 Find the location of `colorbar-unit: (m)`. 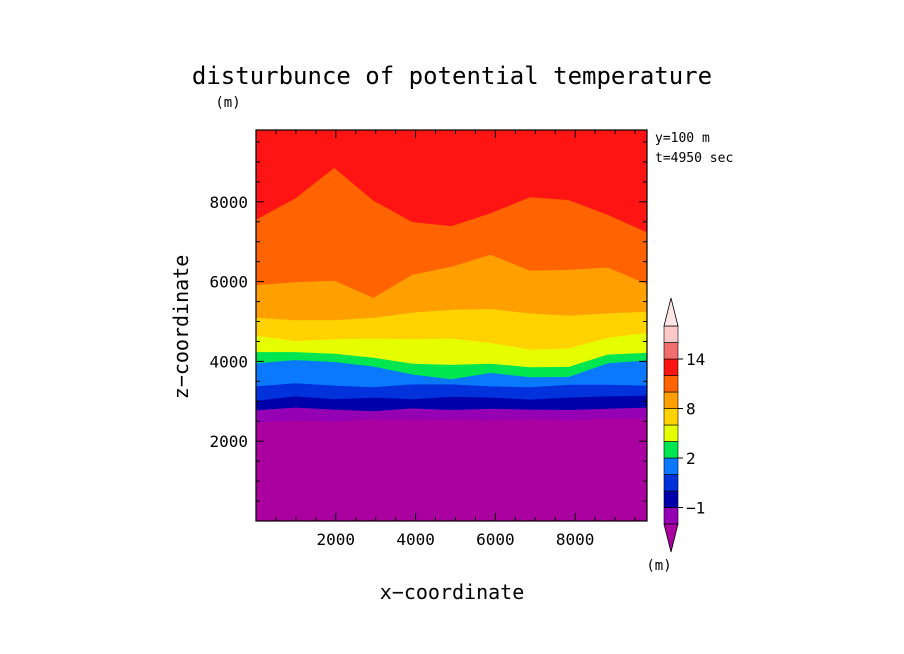

colorbar-unit: (m) is located at coordinates (658, 566).